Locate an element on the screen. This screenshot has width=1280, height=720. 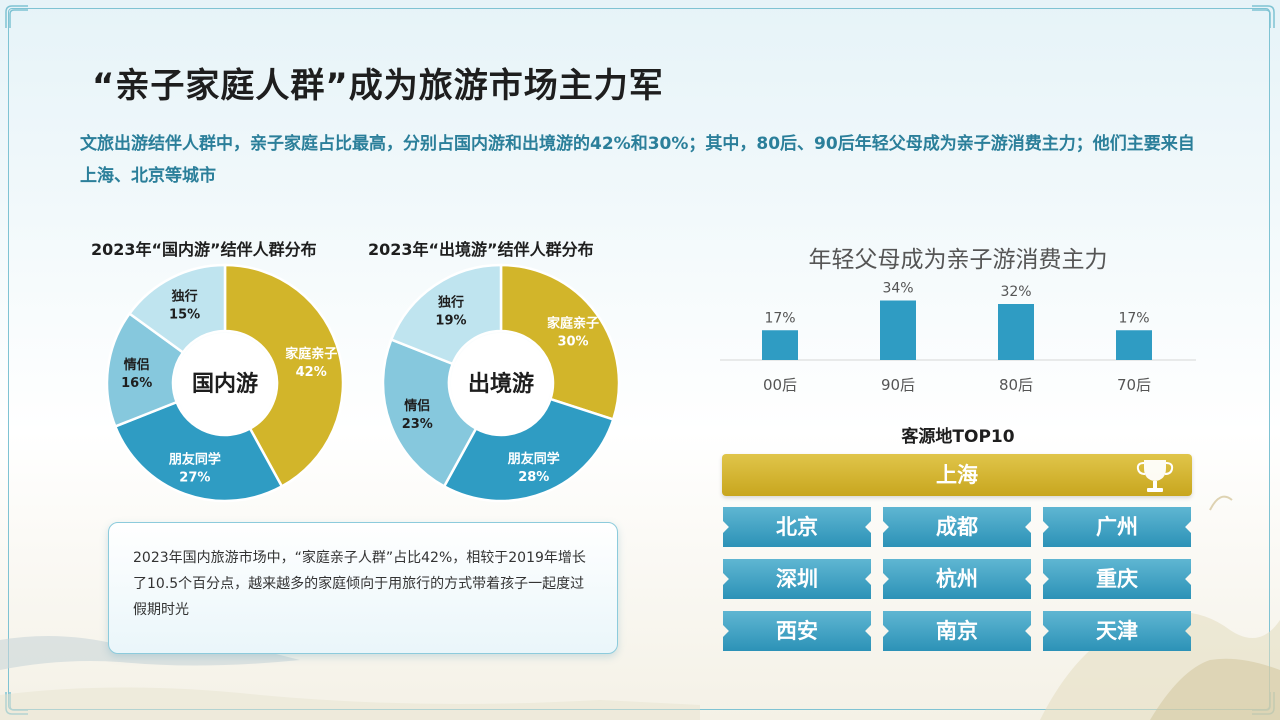
bar-category-label: 00后 is located at coordinates (780, 385).